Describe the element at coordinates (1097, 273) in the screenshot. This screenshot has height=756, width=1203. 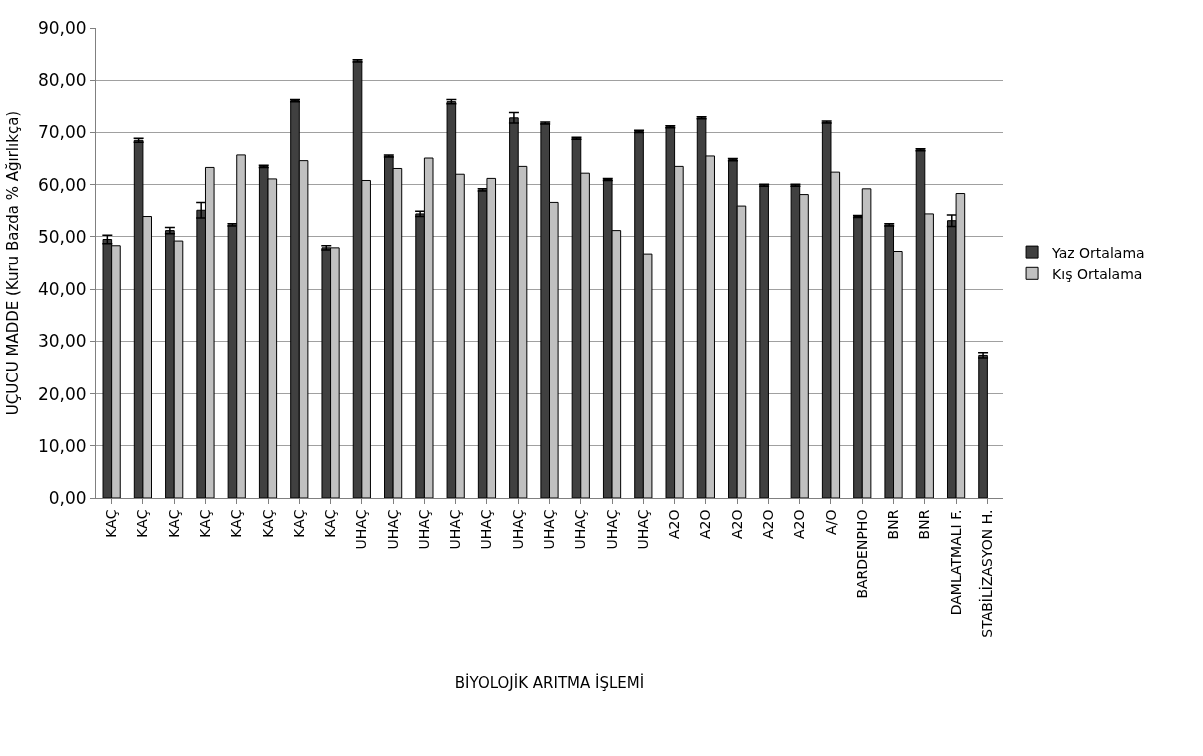
I see `legend-label: Kış Ortalama` at that location.